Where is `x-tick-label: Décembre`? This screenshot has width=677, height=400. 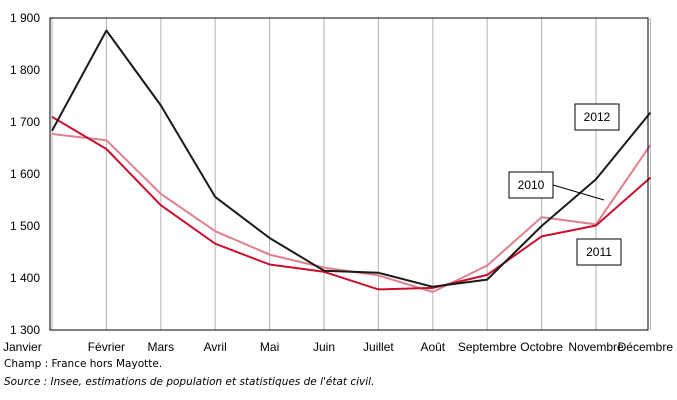
x-tick-label: Décembre is located at coordinates (646, 347).